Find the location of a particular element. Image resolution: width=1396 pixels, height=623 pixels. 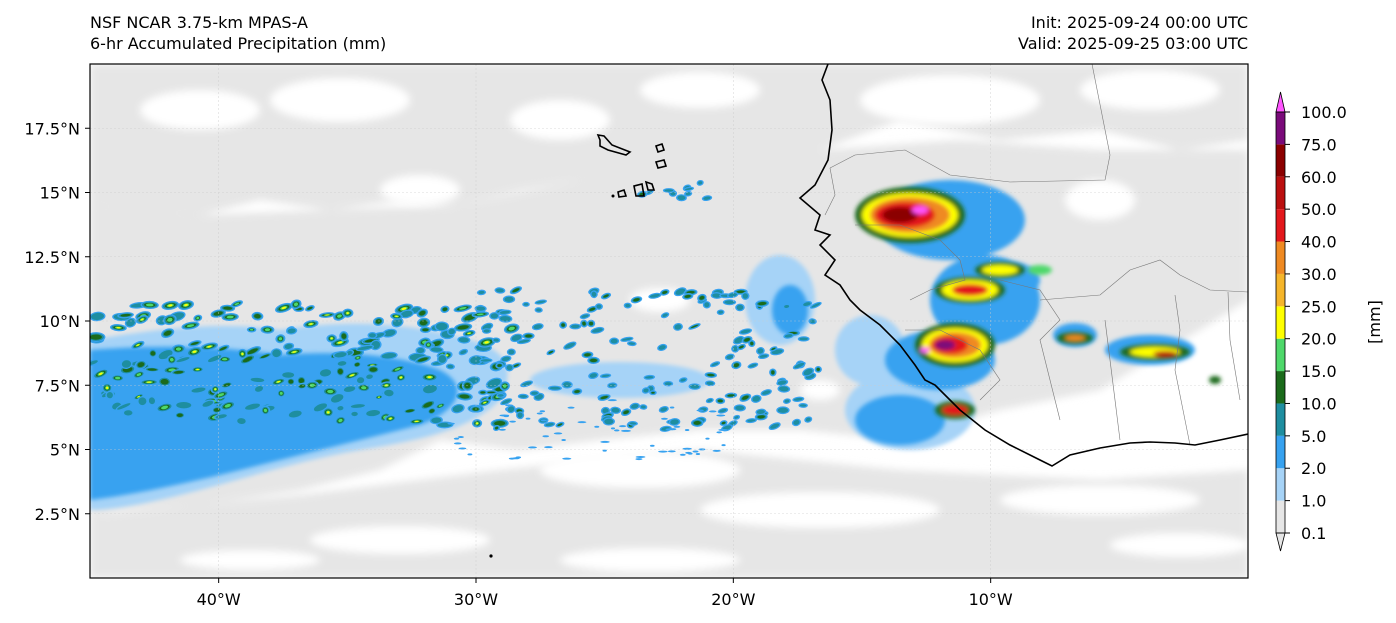

colorbar-min-extend is located at coordinates (1280, 542).